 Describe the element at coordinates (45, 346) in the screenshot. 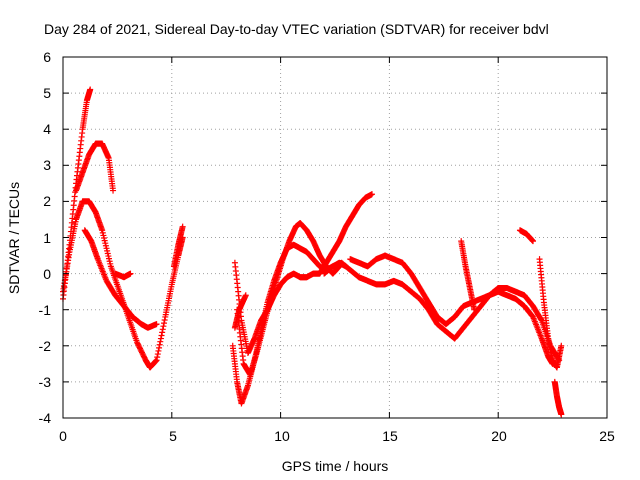

I see `y-tick-label-neg2: -2` at that location.